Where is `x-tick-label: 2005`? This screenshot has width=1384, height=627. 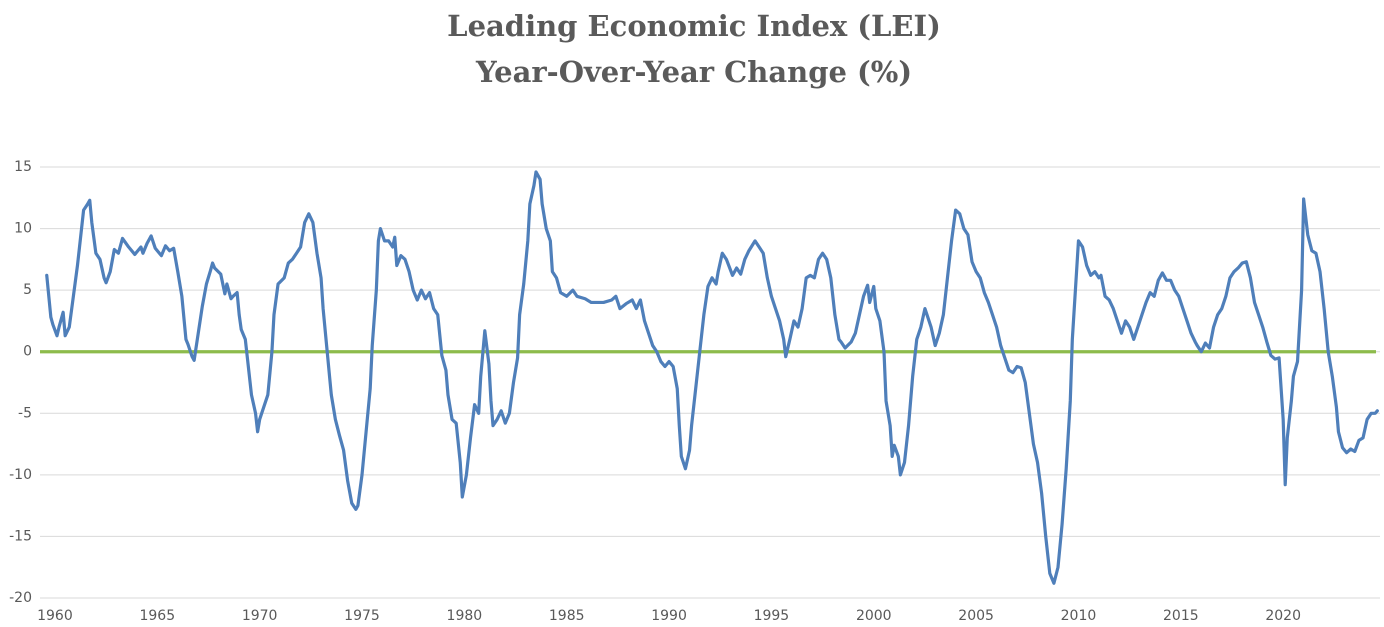 x-tick-label: 2005 is located at coordinates (976, 616).